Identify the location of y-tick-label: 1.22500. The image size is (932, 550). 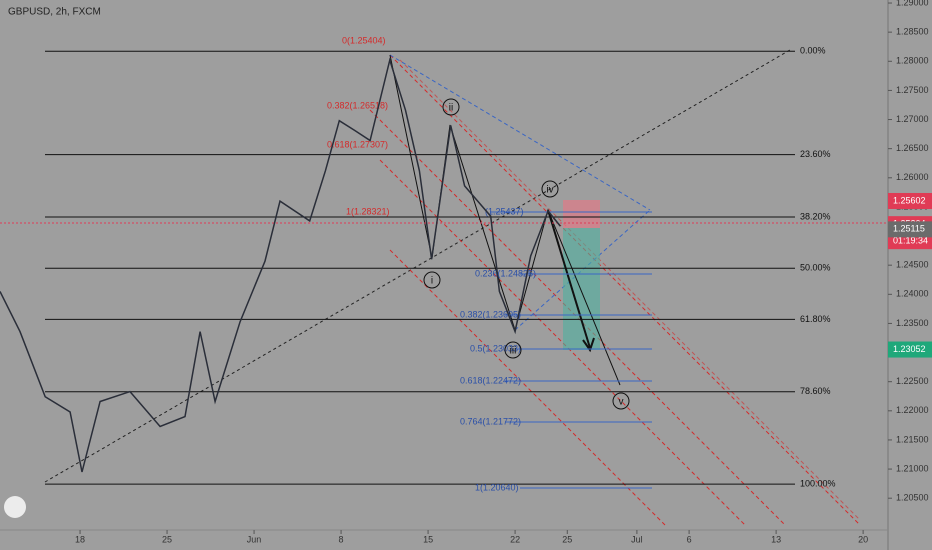
(912, 381).